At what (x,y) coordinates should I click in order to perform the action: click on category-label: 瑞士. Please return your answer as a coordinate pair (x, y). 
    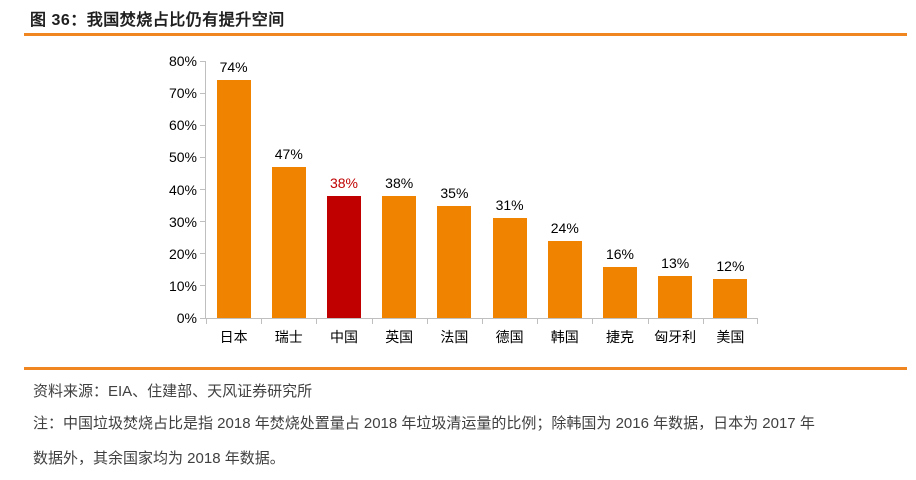
    Looking at the image, I should click on (288, 337).